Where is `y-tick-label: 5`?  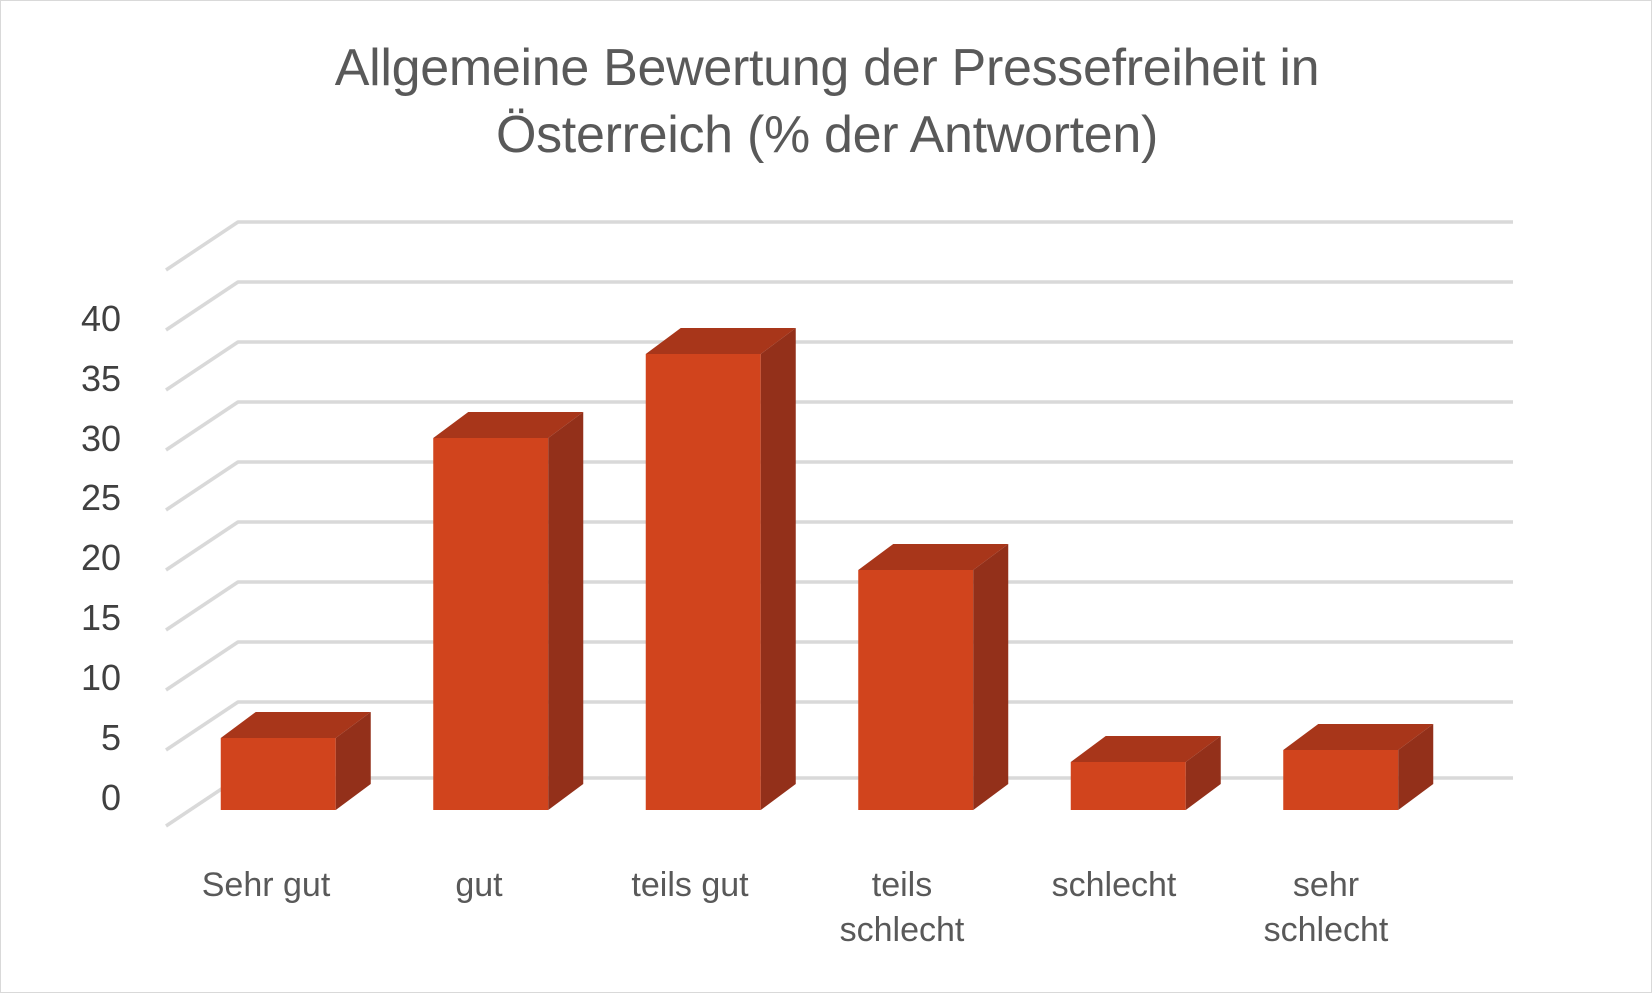 y-tick-label: 5 is located at coordinates (110, 737).